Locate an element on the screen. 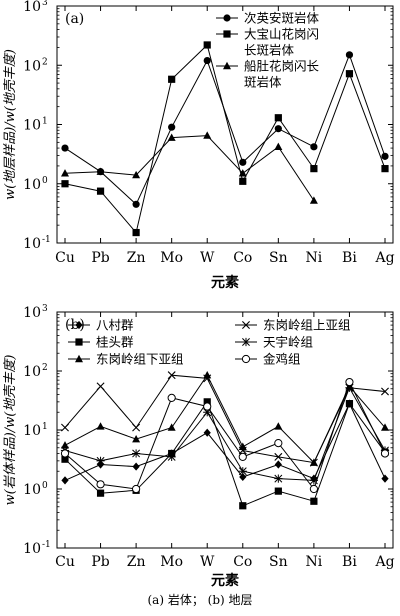 The width and height of the screenshot is (400, 616). y-tick-exponent: 2 is located at coordinates (45, 368).